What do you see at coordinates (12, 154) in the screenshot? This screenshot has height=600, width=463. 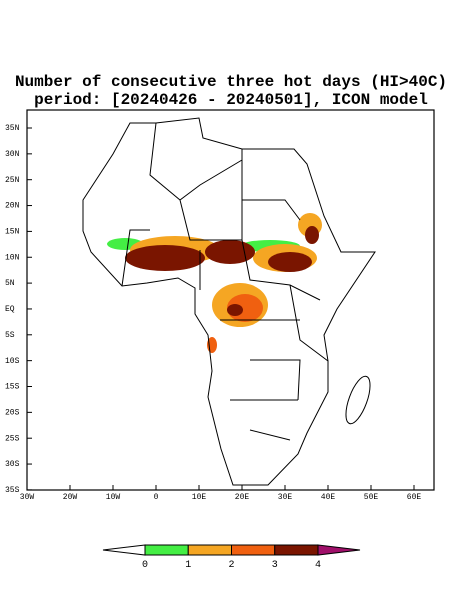 I see `lat-label: 30N` at bounding box center [12, 154].